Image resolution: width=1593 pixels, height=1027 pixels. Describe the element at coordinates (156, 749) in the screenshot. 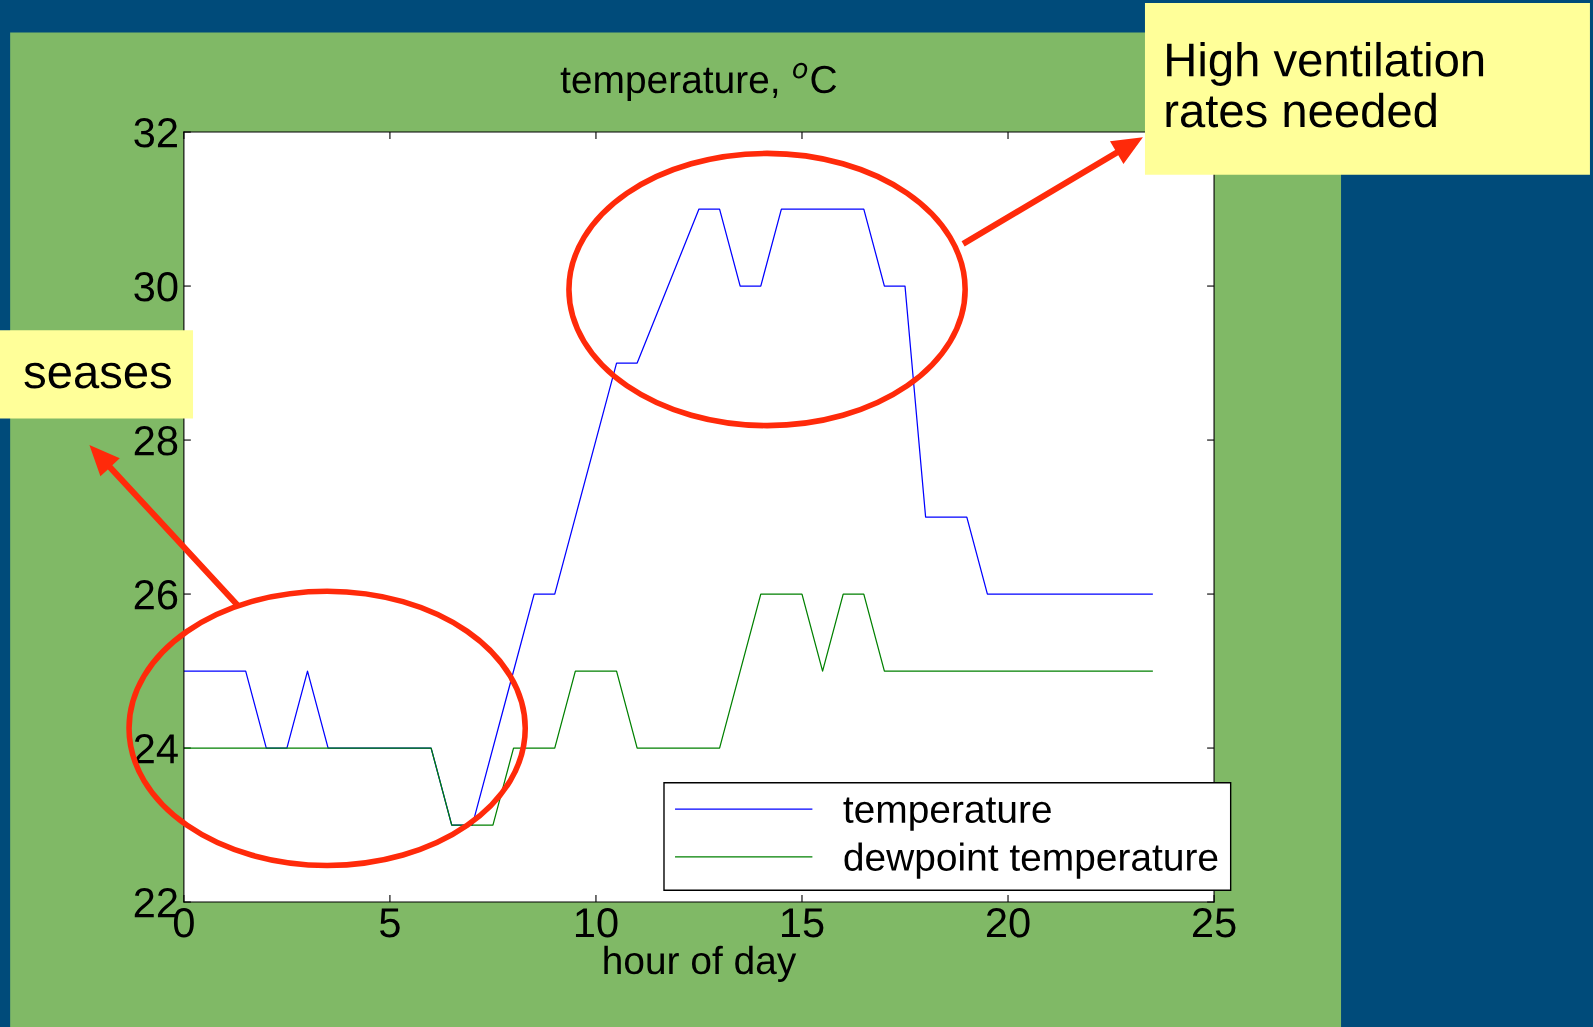

I see `y-tick-label: 24` at that location.